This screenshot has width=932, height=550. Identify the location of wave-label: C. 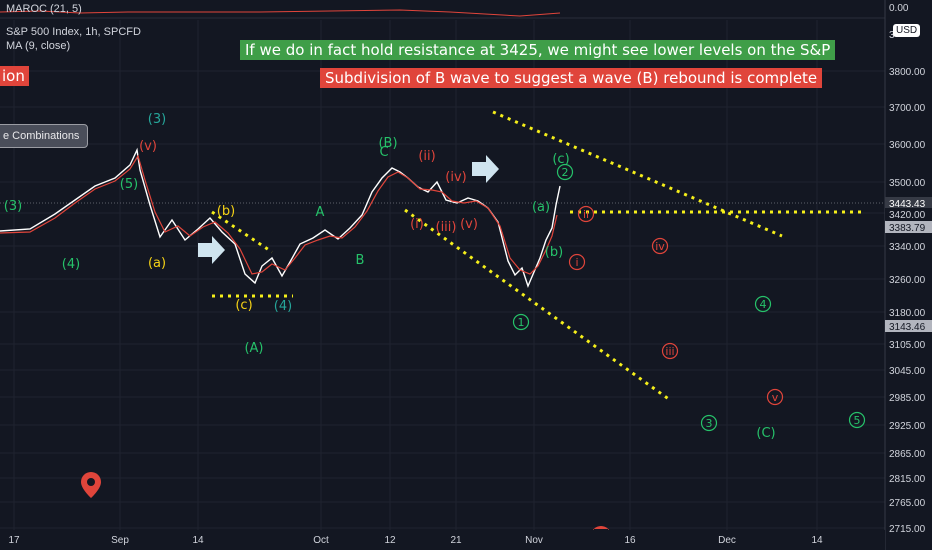
(383, 152).